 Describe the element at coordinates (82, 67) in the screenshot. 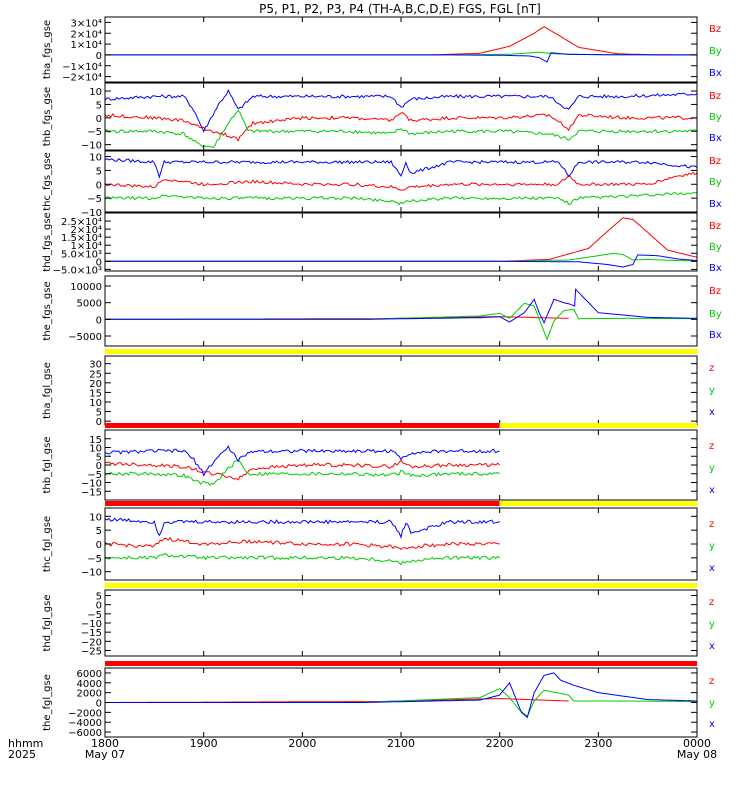

I see `ytick-label: −1×10⁴` at that location.